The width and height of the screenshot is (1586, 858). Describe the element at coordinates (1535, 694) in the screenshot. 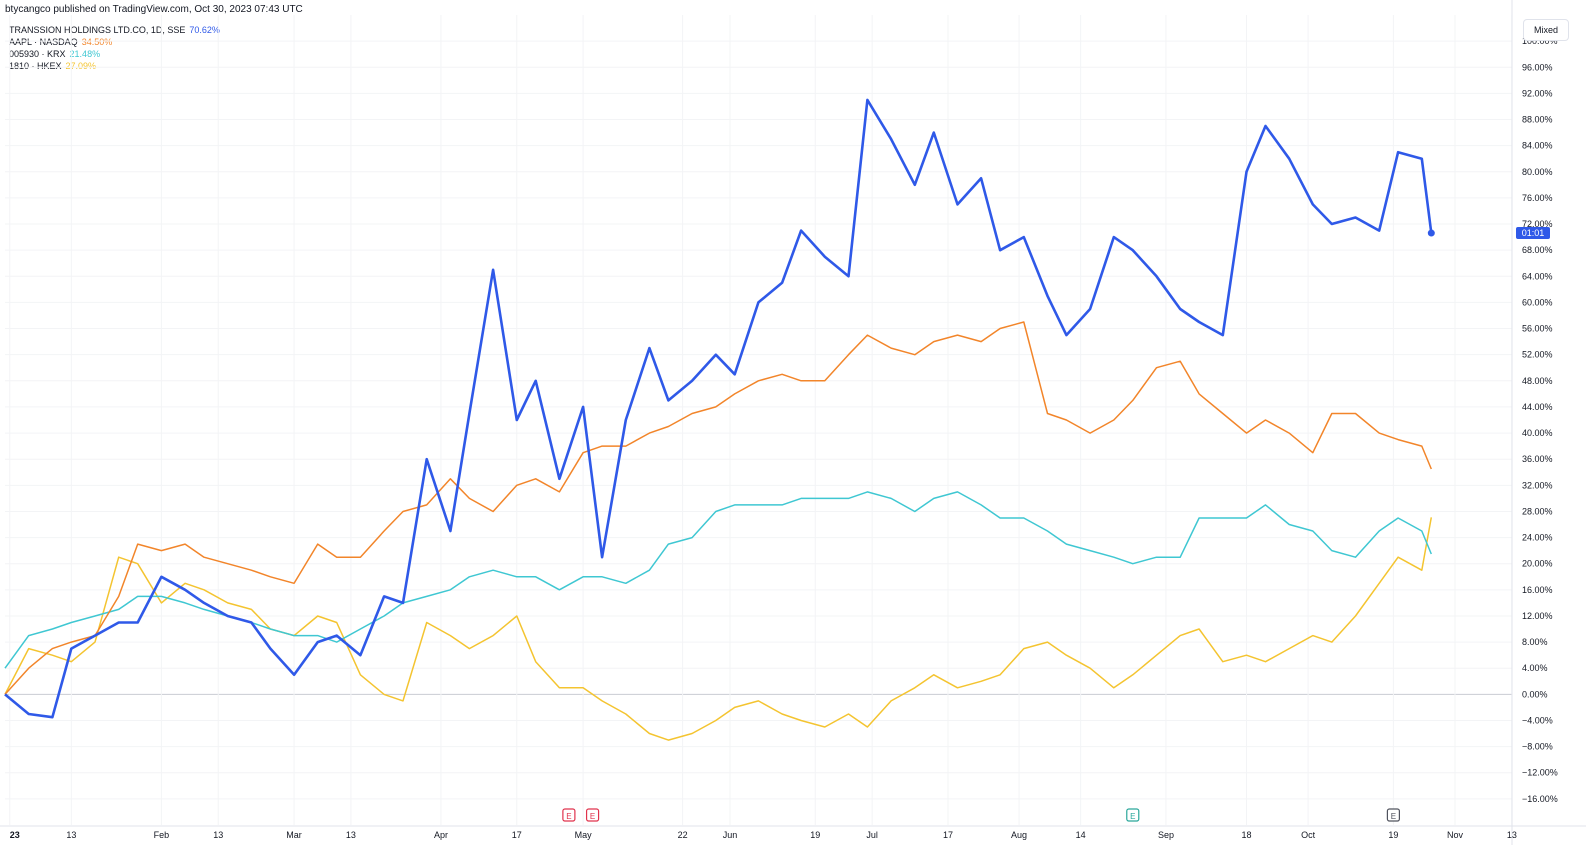

I see `y-tick-label: 0.00%` at that location.